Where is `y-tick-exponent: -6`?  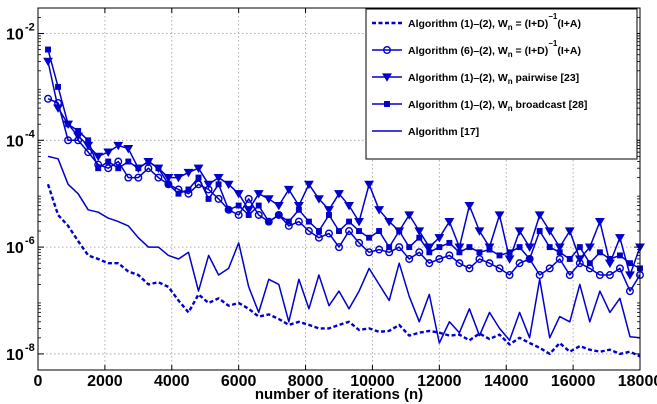 y-tick-exponent: -6 is located at coordinates (30, 241).